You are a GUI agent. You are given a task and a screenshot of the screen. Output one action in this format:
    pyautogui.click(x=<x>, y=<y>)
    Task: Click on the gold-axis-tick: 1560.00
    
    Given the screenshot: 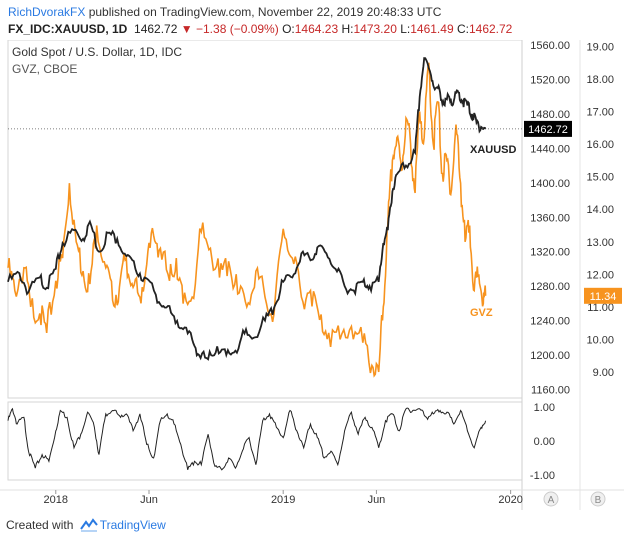 What is the action you would take?
    pyautogui.click(x=550, y=46)
    